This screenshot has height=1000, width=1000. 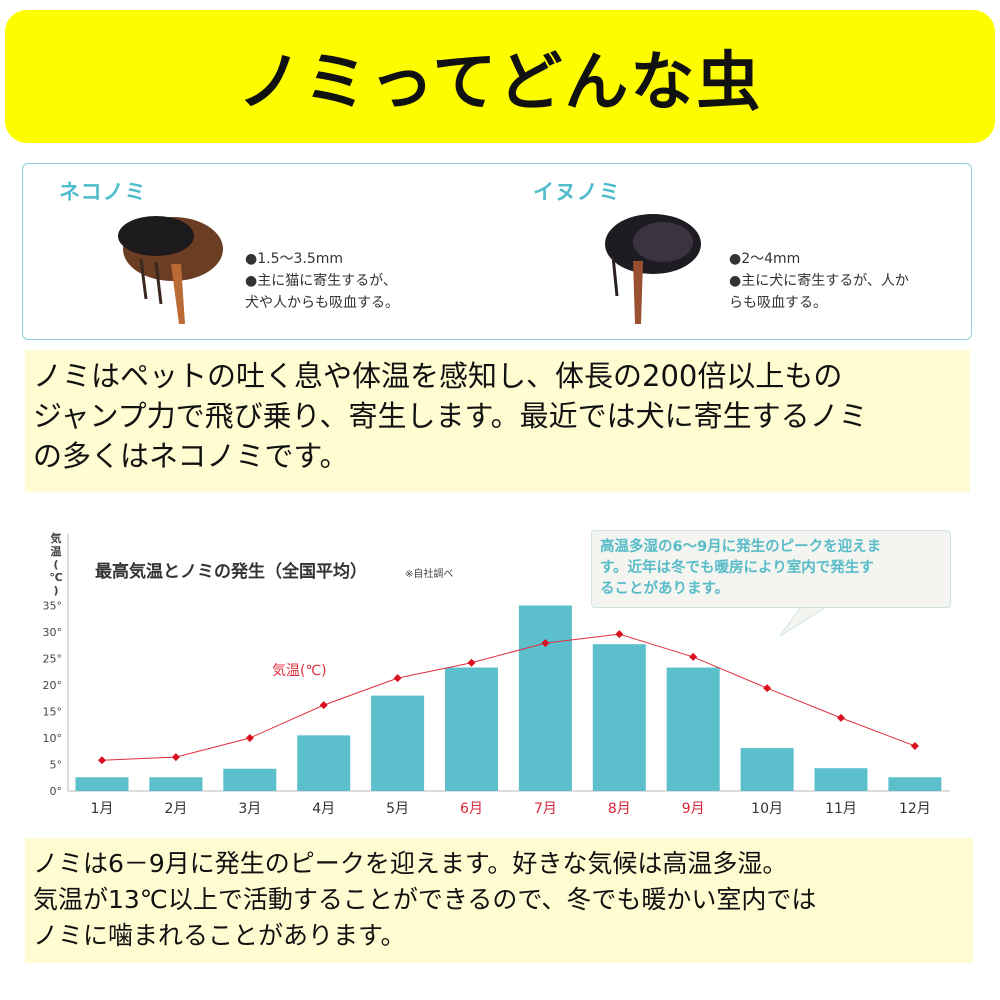 I want to click on temperature-point-5月, so click(x=397, y=678).